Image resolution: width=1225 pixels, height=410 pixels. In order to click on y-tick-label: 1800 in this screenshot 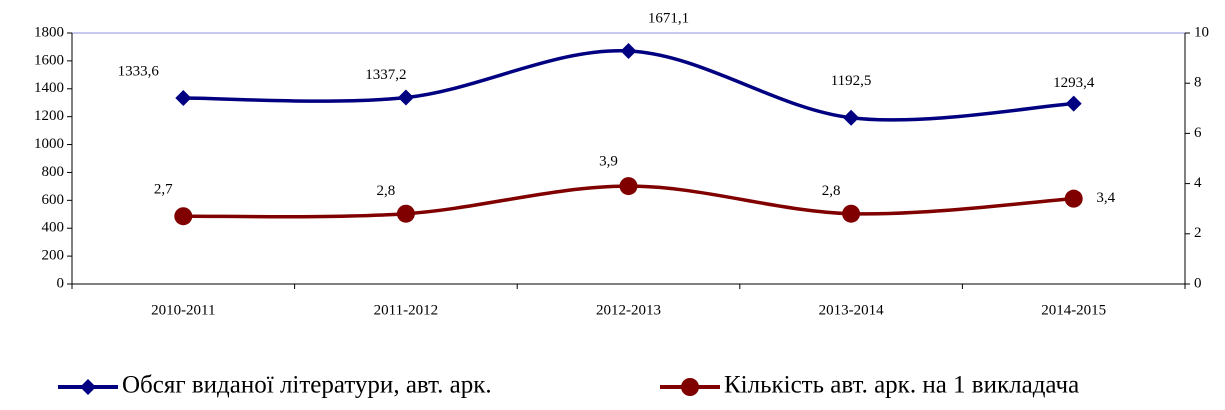, I will do `click(49, 32)`.